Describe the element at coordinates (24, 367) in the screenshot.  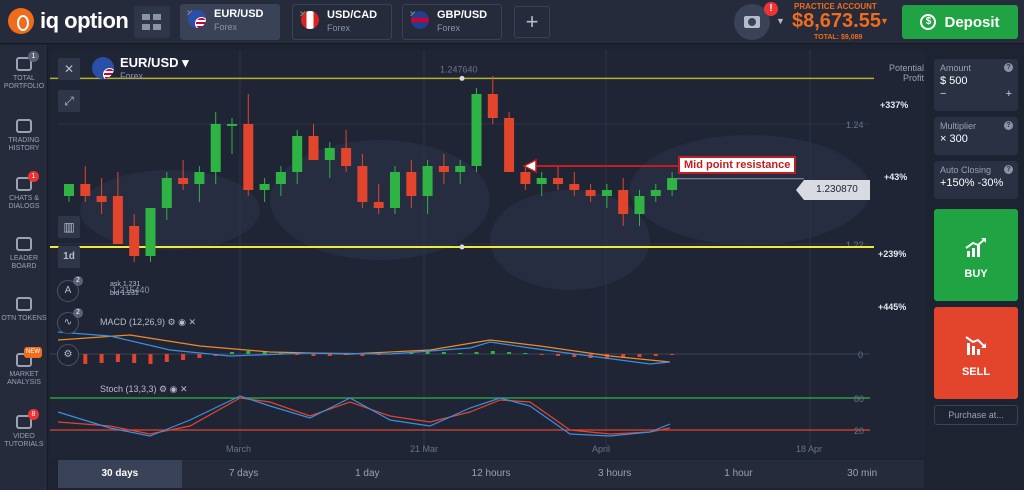
I see `sidebar-item-analysis: NEW MARKET ANALYSIS` at that location.